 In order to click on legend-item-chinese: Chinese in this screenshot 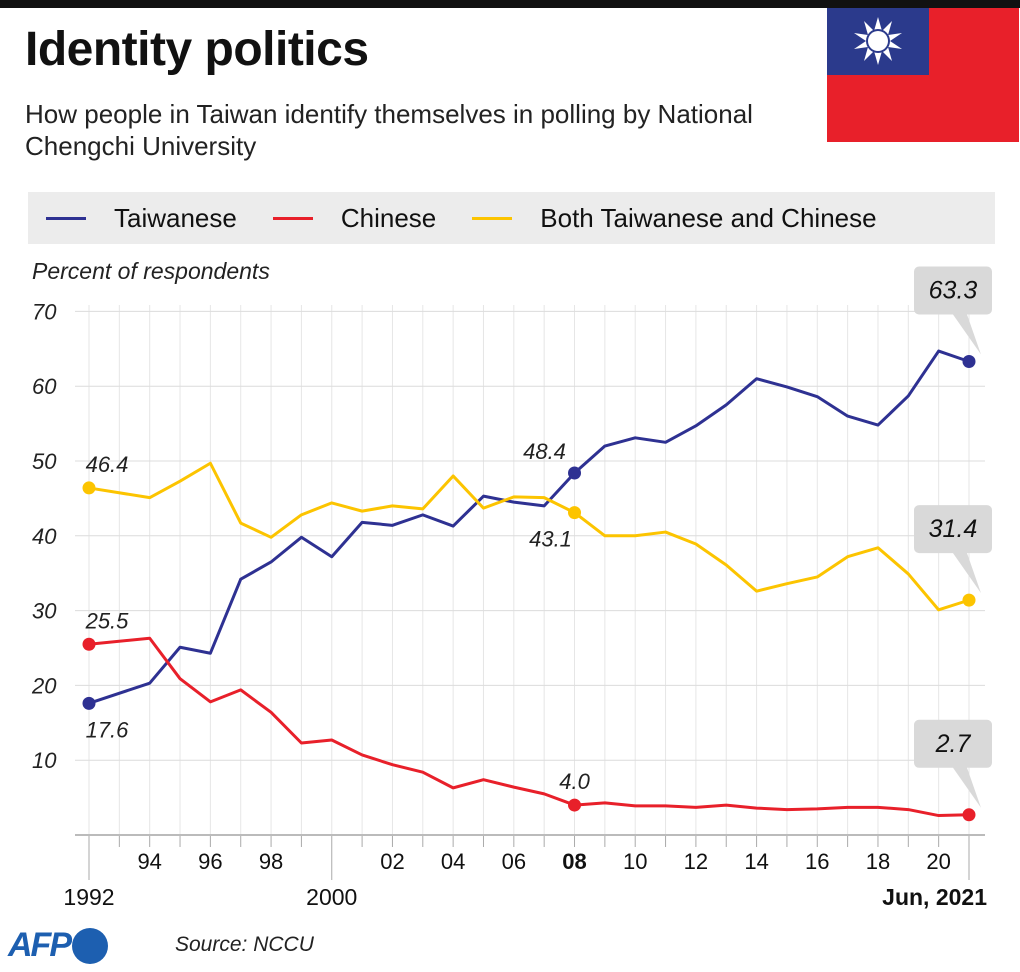, I will do `click(354, 218)`.